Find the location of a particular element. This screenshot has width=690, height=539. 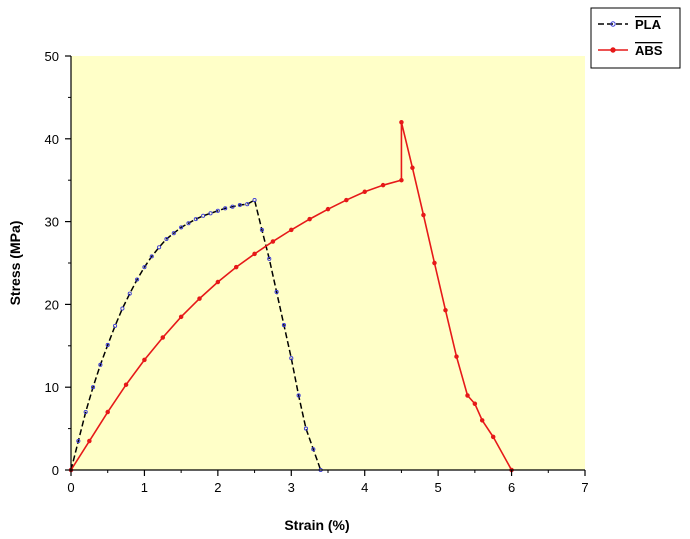

y-tick-label: 20 is located at coordinates (52, 304).